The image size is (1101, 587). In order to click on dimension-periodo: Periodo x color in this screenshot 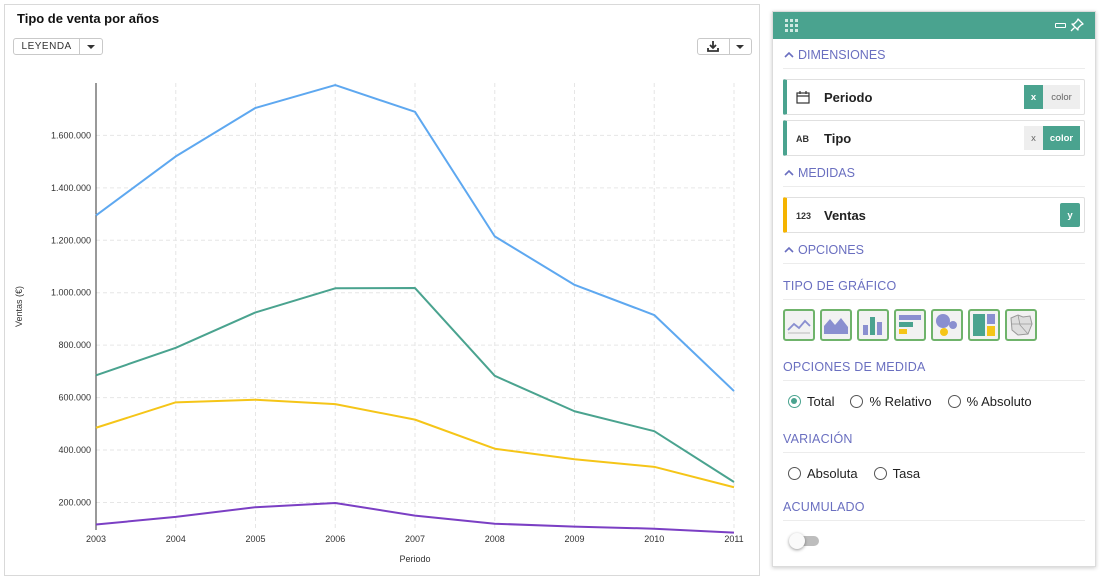, I will do `click(934, 97)`.